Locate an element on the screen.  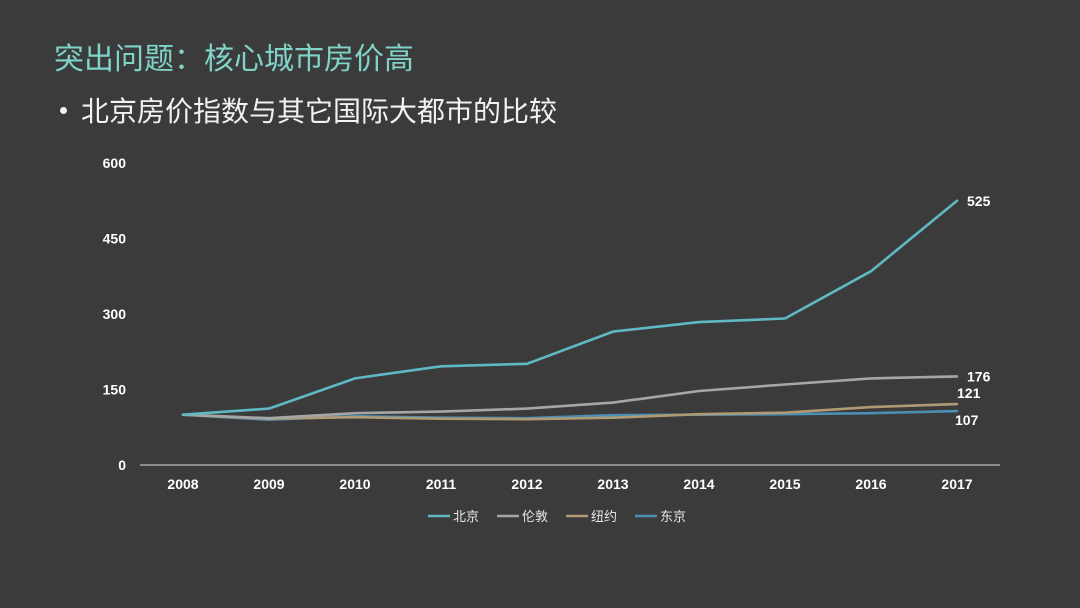
y-tick-label: 600 is located at coordinates (115, 163).